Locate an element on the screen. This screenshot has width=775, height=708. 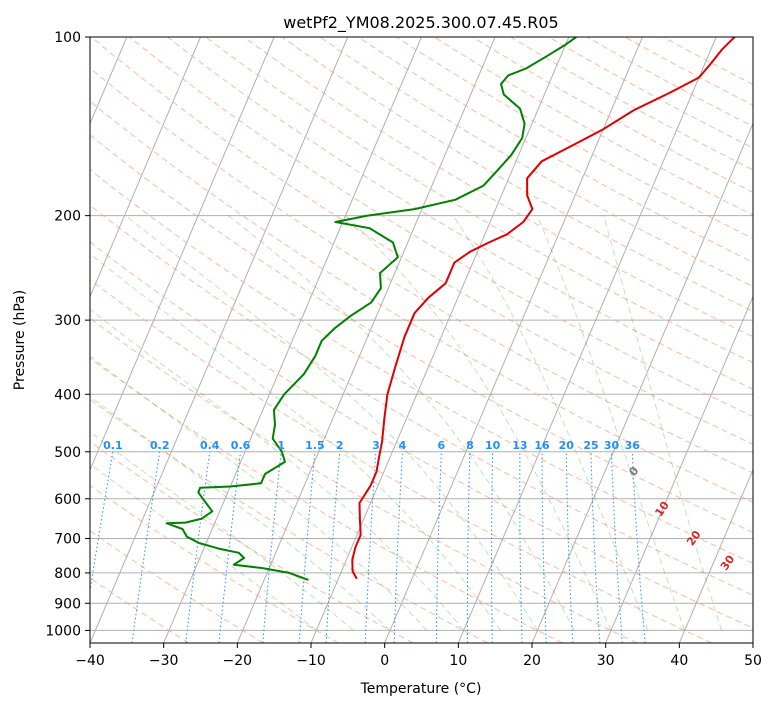
mixing-ratio-label: 4 is located at coordinates (403, 445).